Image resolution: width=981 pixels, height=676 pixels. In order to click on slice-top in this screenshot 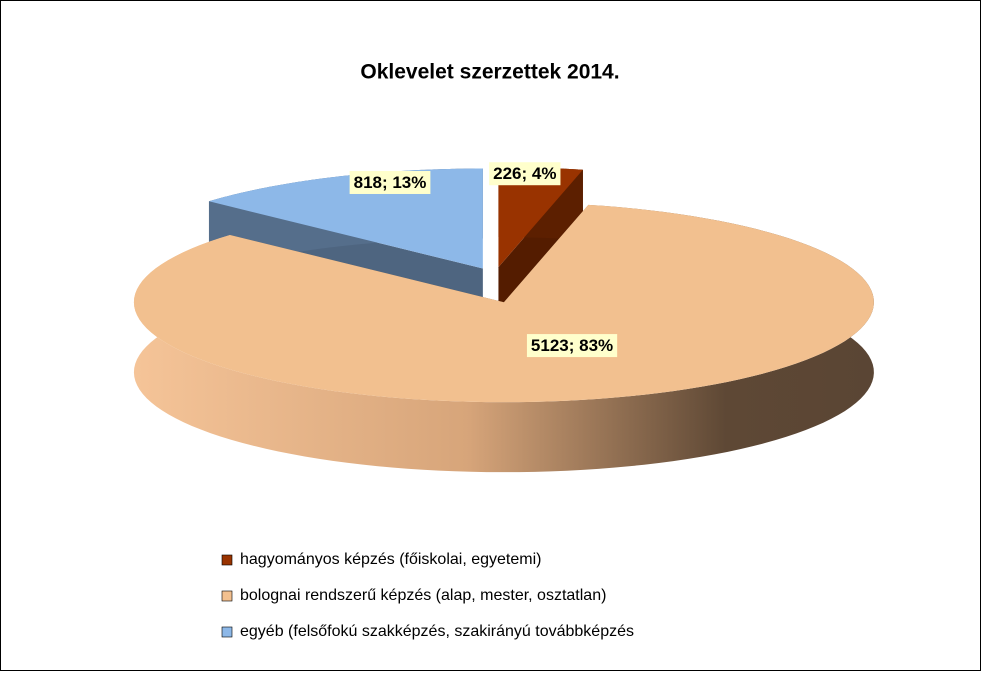, I will do `click(540, 217)`.